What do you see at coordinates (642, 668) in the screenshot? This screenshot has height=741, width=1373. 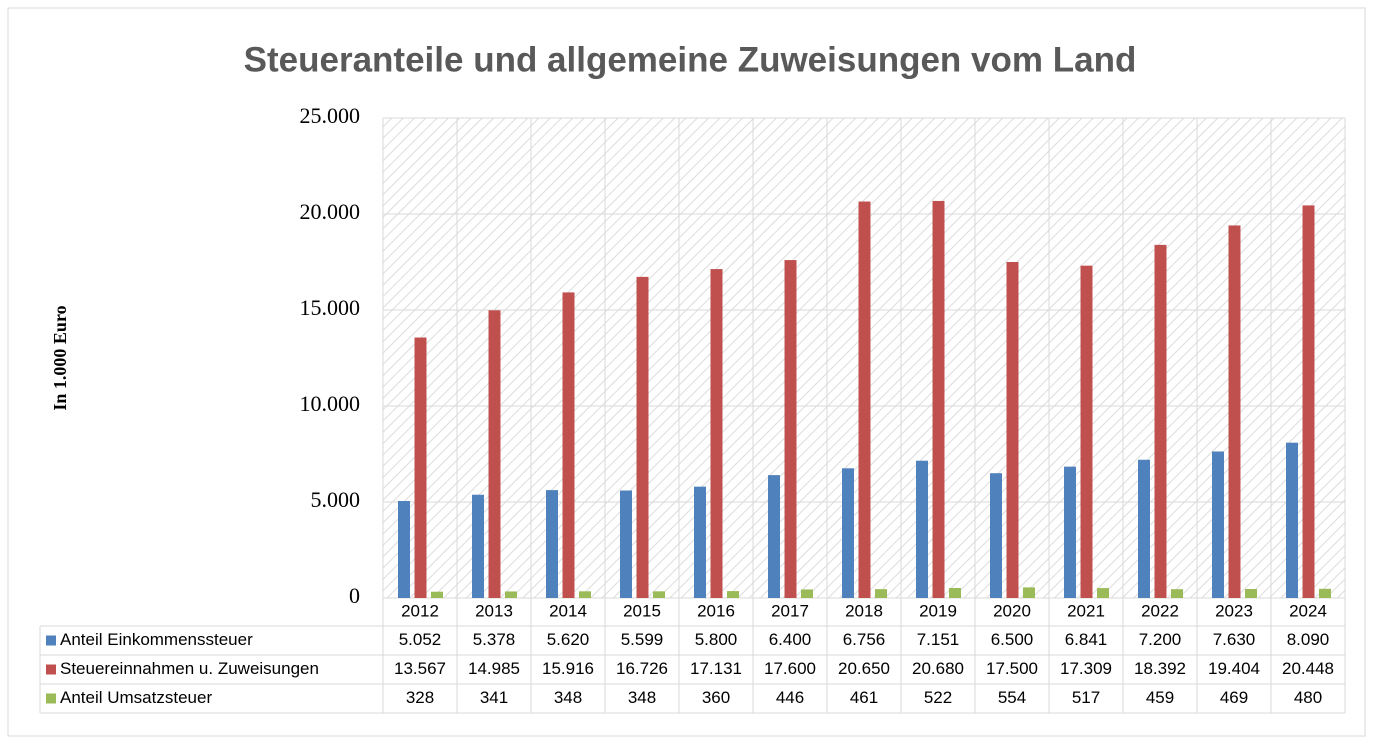 I see `table-value: 16.726` at bounding box center [642, 668].